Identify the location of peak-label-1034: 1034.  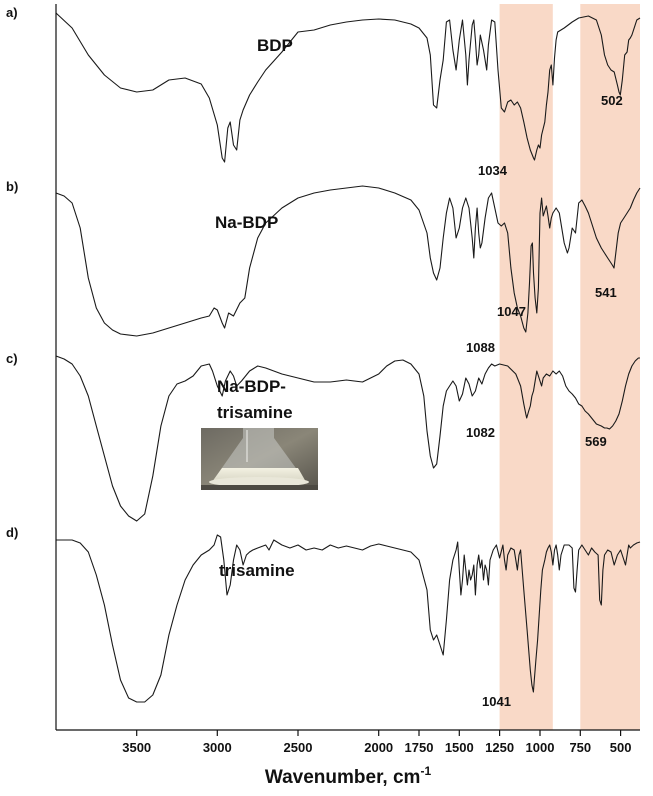
(493, 170).